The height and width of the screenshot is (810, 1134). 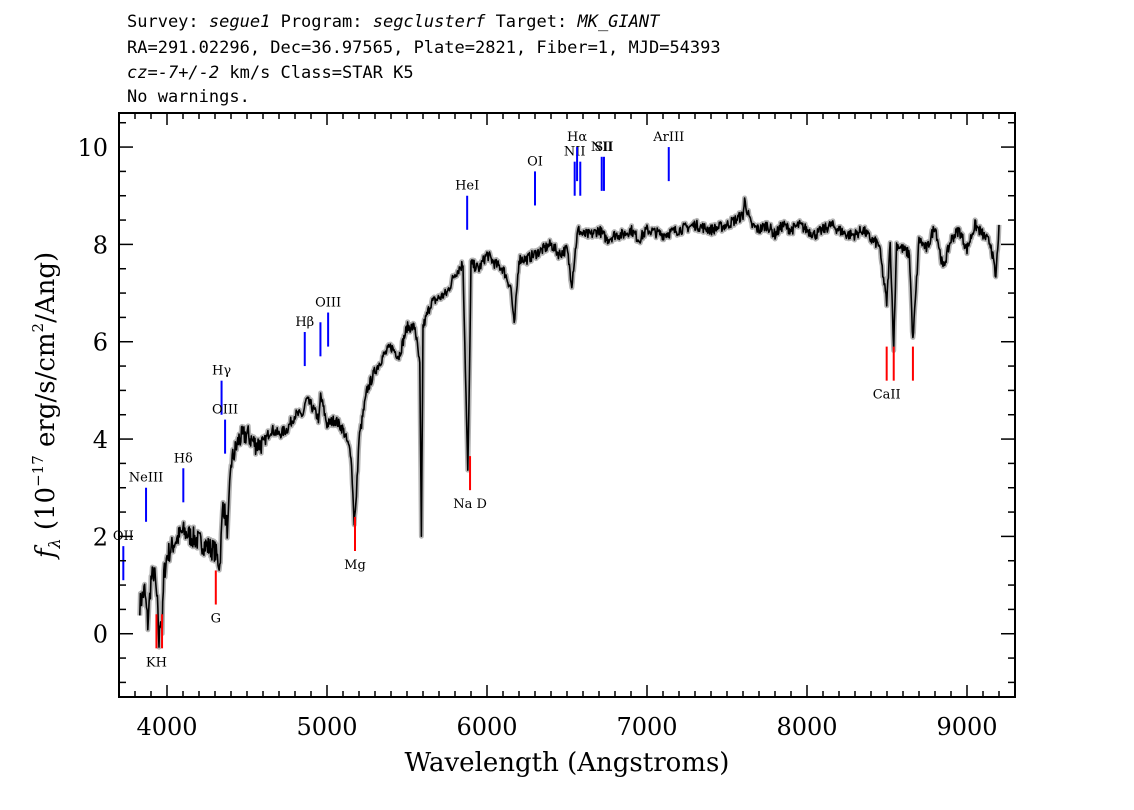 I want to click on line-label: Na D, so click(x=470, y=504).